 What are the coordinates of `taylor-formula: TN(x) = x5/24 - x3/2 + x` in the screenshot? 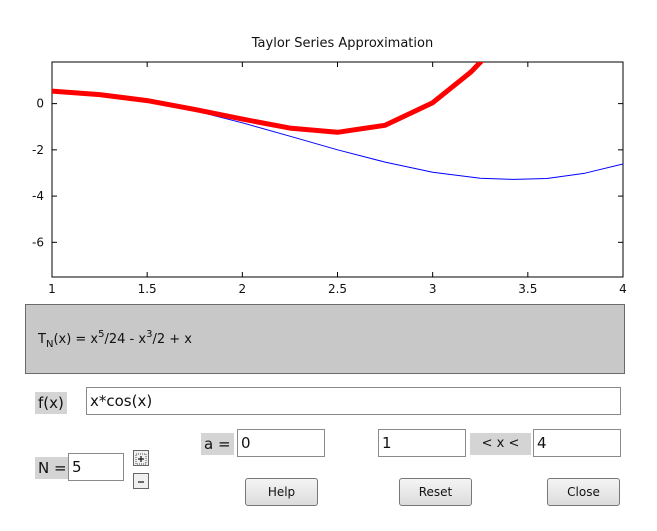 It's located at (115, 339).